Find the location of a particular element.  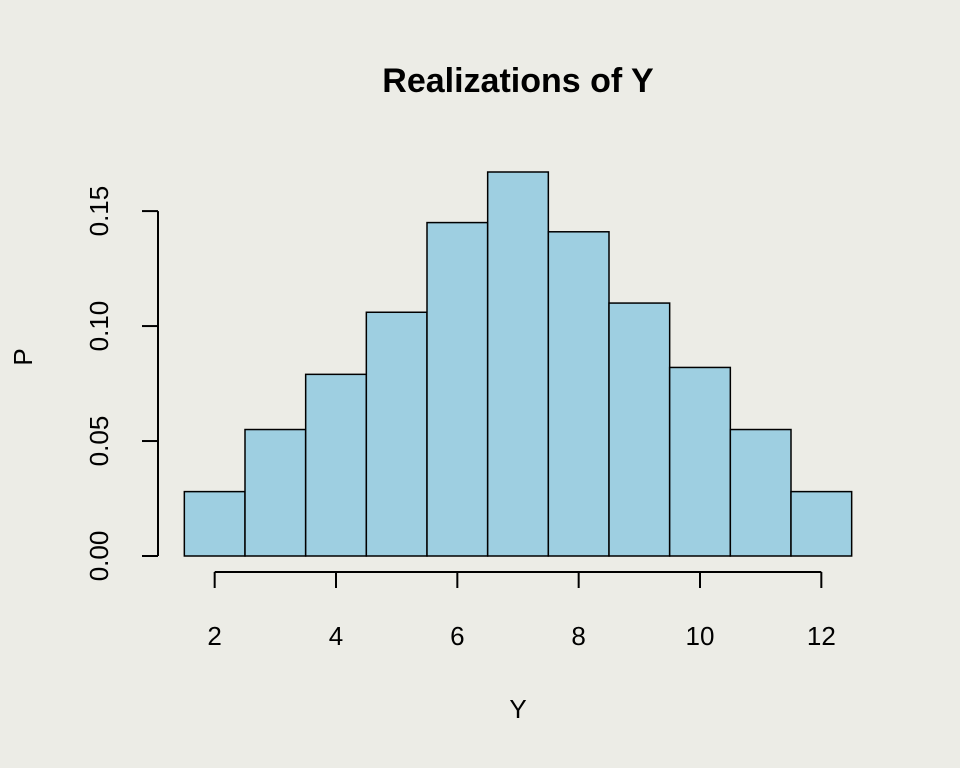

x-tick-label-4: 10 is located at coordinates (700, 636).